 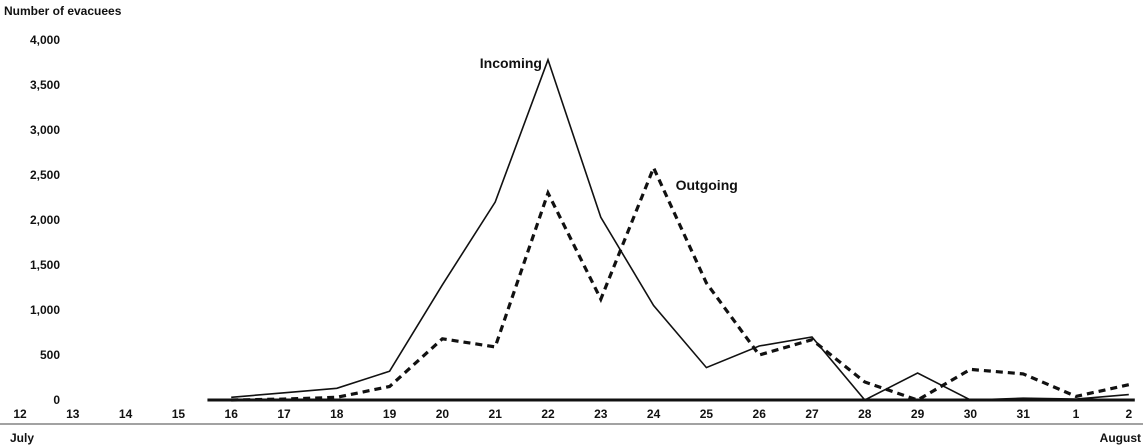 What do you see at coordinates (918, 414) in the screenshot?
I see `x-tick-label: 29` at bounding box center [918, 414].